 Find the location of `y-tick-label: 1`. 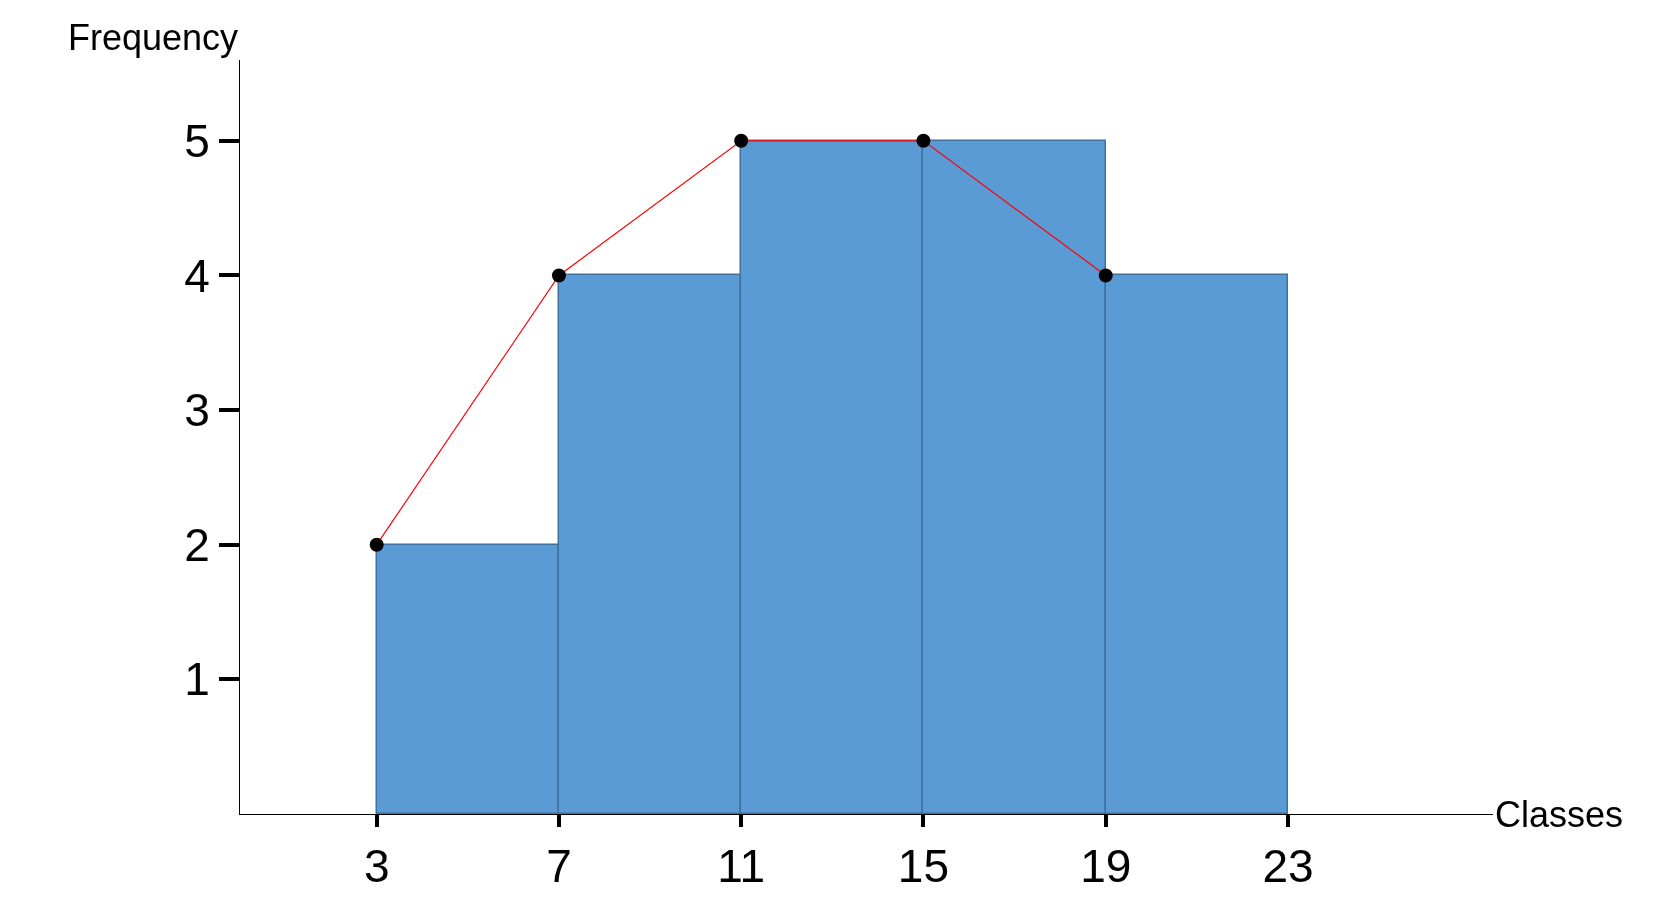

y-tick-label: 1 is located at coordinates (197, 679).